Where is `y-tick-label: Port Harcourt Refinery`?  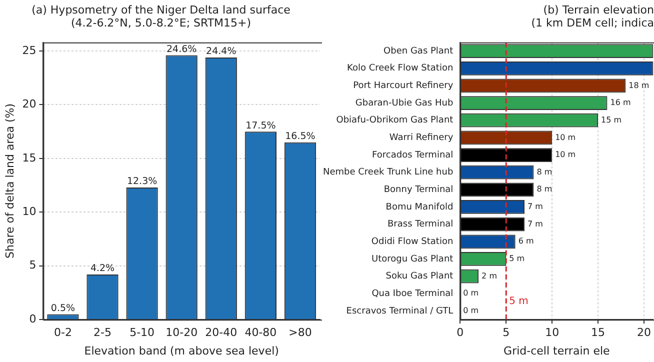 y-tick-label: Port Harcourt Refinery is located at coordinates (403, 86).